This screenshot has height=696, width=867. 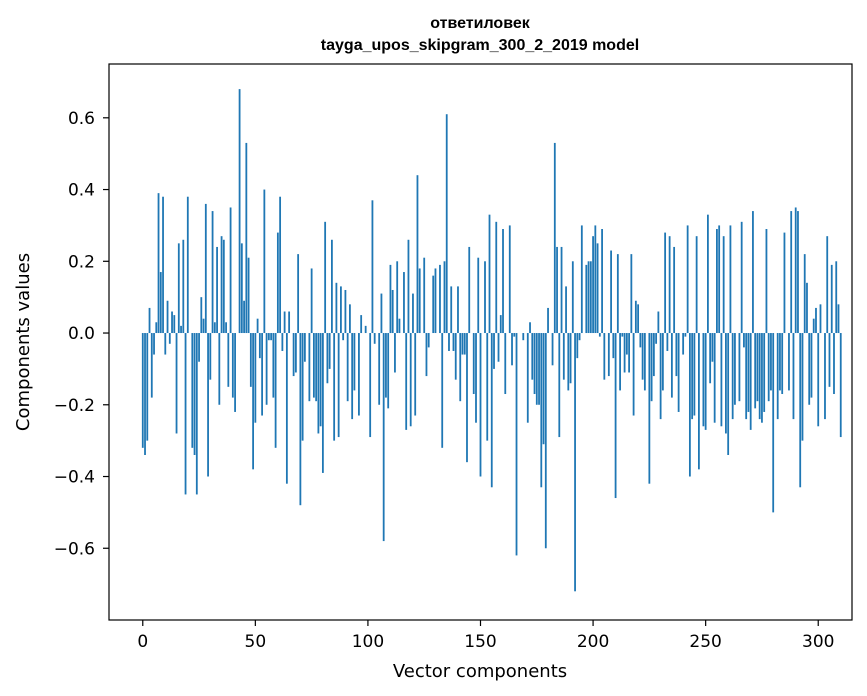 I want to click on y-tick-label: 0.4, so click(x=81, y=191).